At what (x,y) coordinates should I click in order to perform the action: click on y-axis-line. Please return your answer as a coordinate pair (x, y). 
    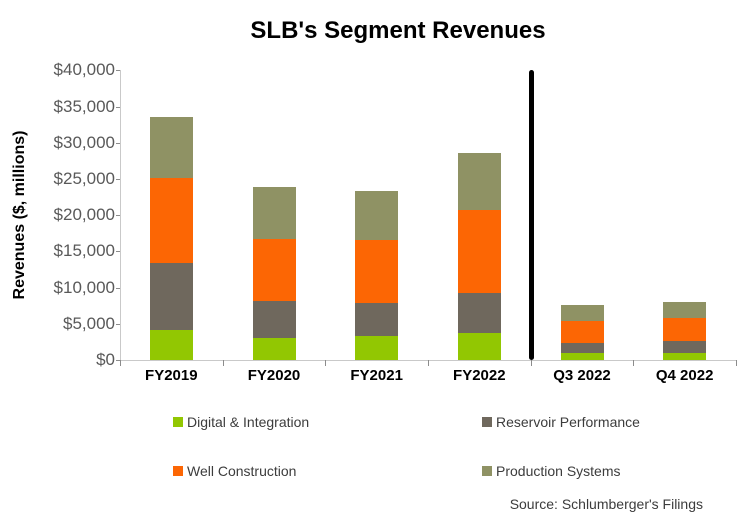
    Looking at the image, I should click on (120, 215).